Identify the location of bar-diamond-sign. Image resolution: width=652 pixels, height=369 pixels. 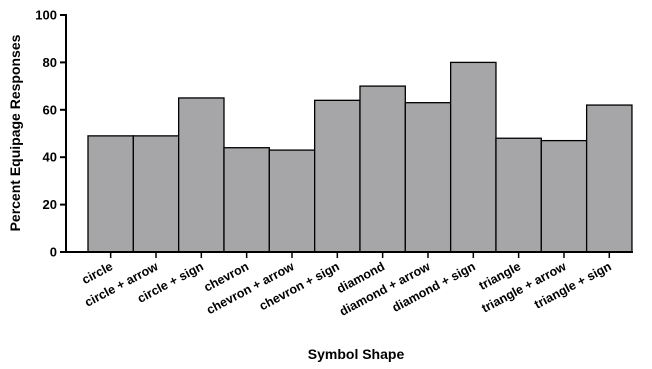
(473, 157).